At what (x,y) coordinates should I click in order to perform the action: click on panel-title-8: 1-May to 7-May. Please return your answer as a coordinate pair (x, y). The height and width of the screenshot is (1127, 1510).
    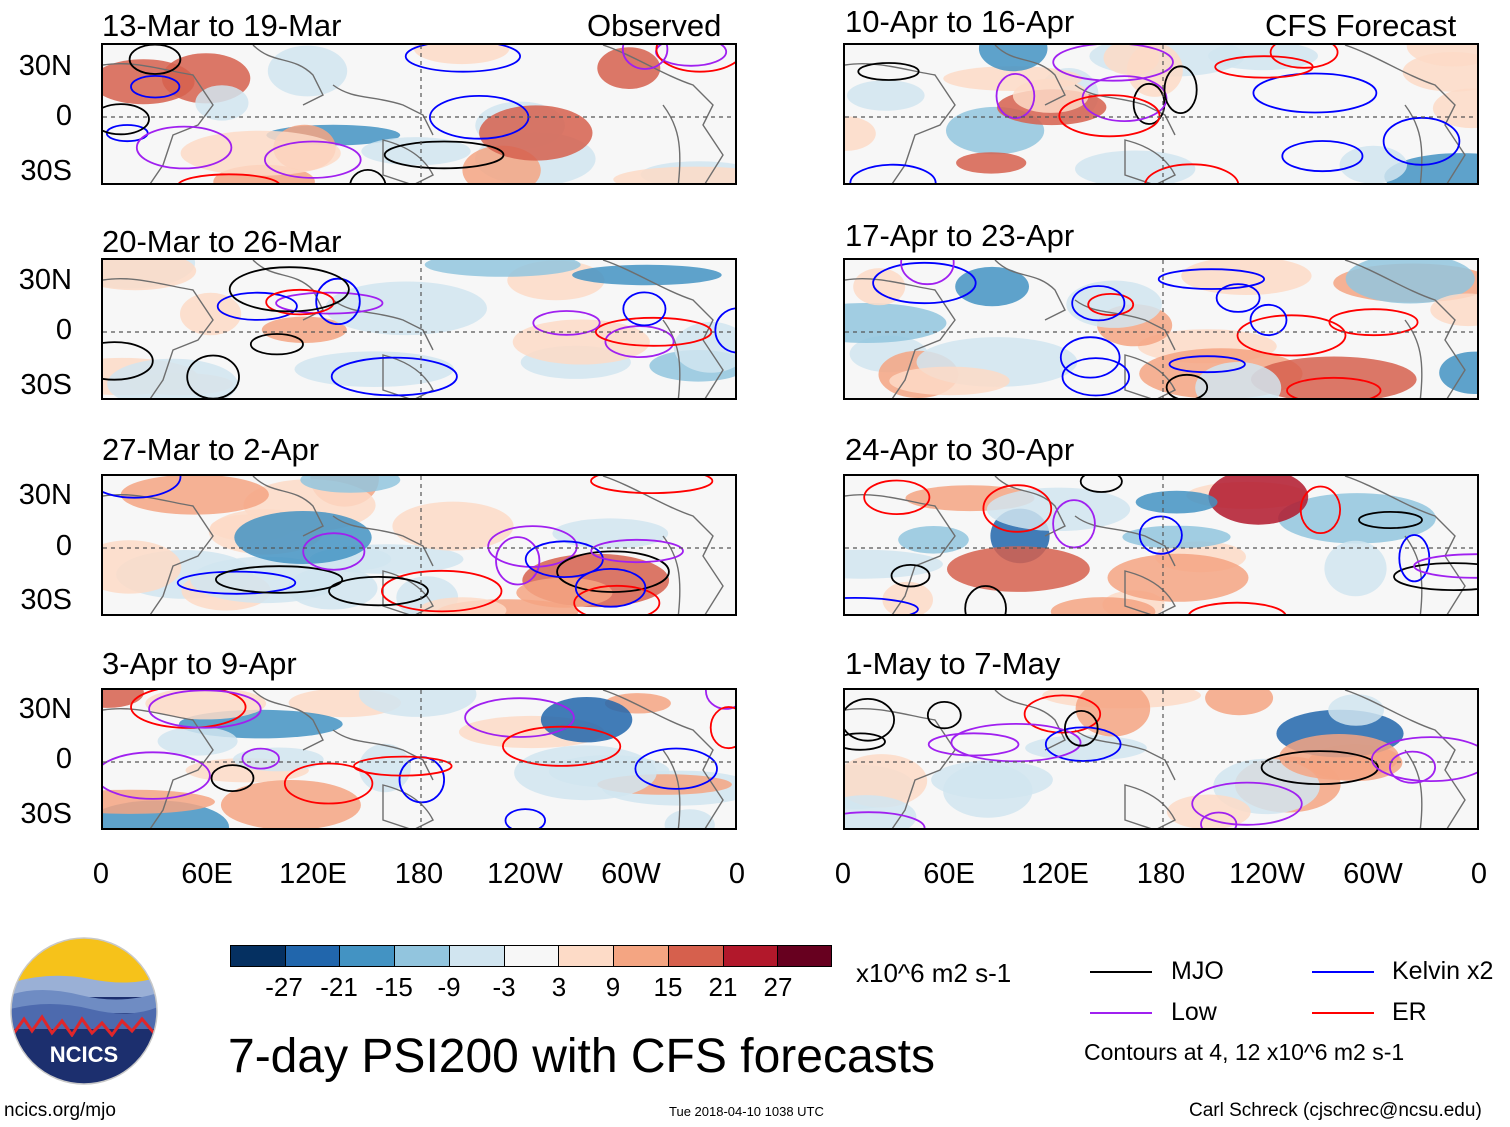
    Looking at the image, I should click on (953, 663).